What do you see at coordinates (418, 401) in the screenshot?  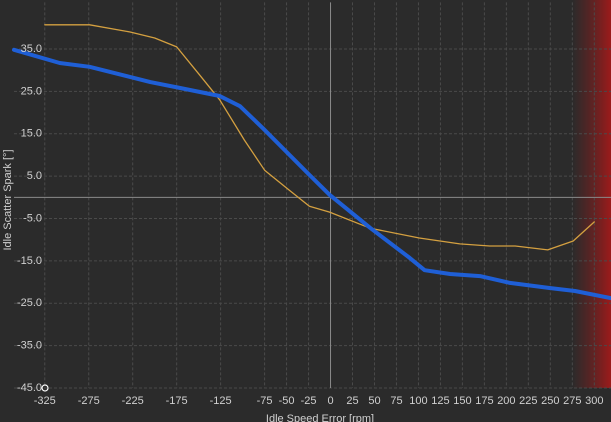 I see `x-tick-label: 100` at bounding box center [418, 401].